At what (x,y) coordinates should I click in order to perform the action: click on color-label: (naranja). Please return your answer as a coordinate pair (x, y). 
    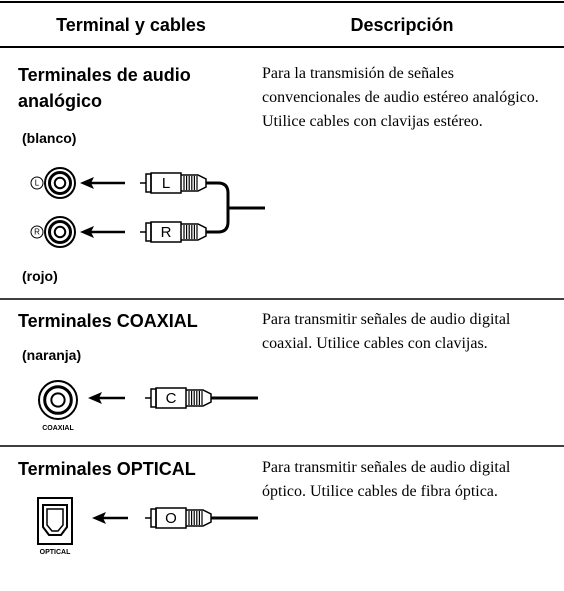
    Looking at the image, I should click on (52, 355).